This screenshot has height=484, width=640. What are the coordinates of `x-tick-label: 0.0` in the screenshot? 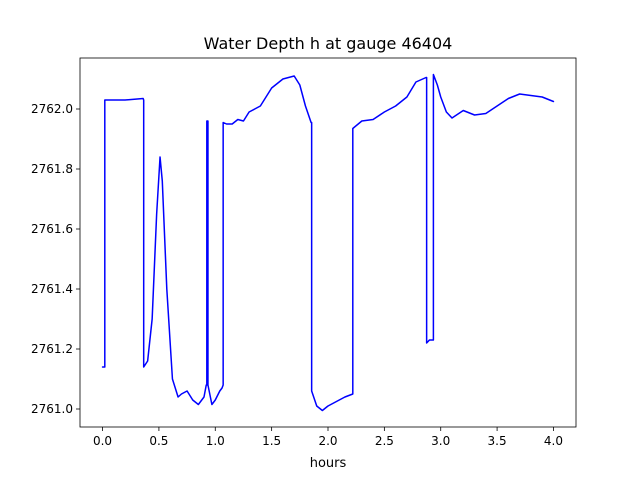 It's located at (102, 441).